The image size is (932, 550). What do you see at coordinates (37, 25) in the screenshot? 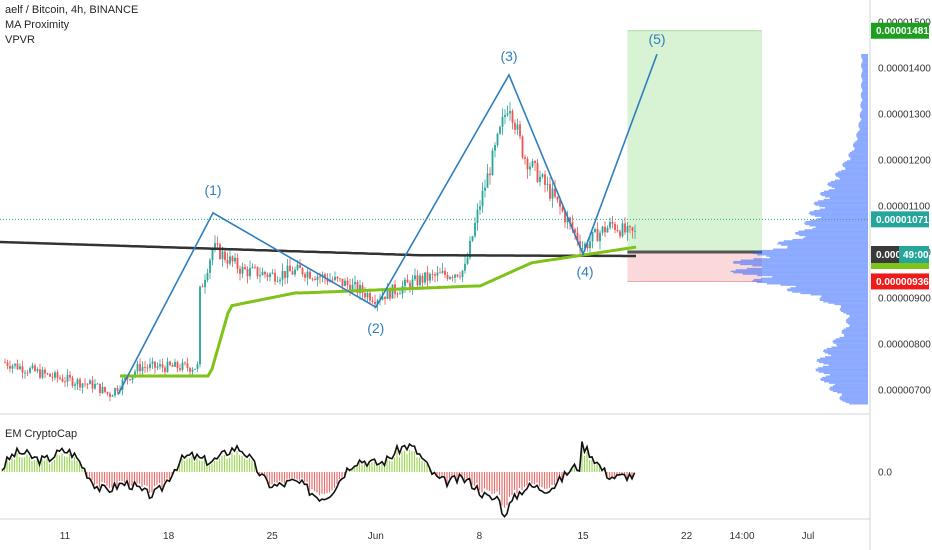
I see `ma-proximity-legend: MA Proximity` at bounding box center [37, 25].